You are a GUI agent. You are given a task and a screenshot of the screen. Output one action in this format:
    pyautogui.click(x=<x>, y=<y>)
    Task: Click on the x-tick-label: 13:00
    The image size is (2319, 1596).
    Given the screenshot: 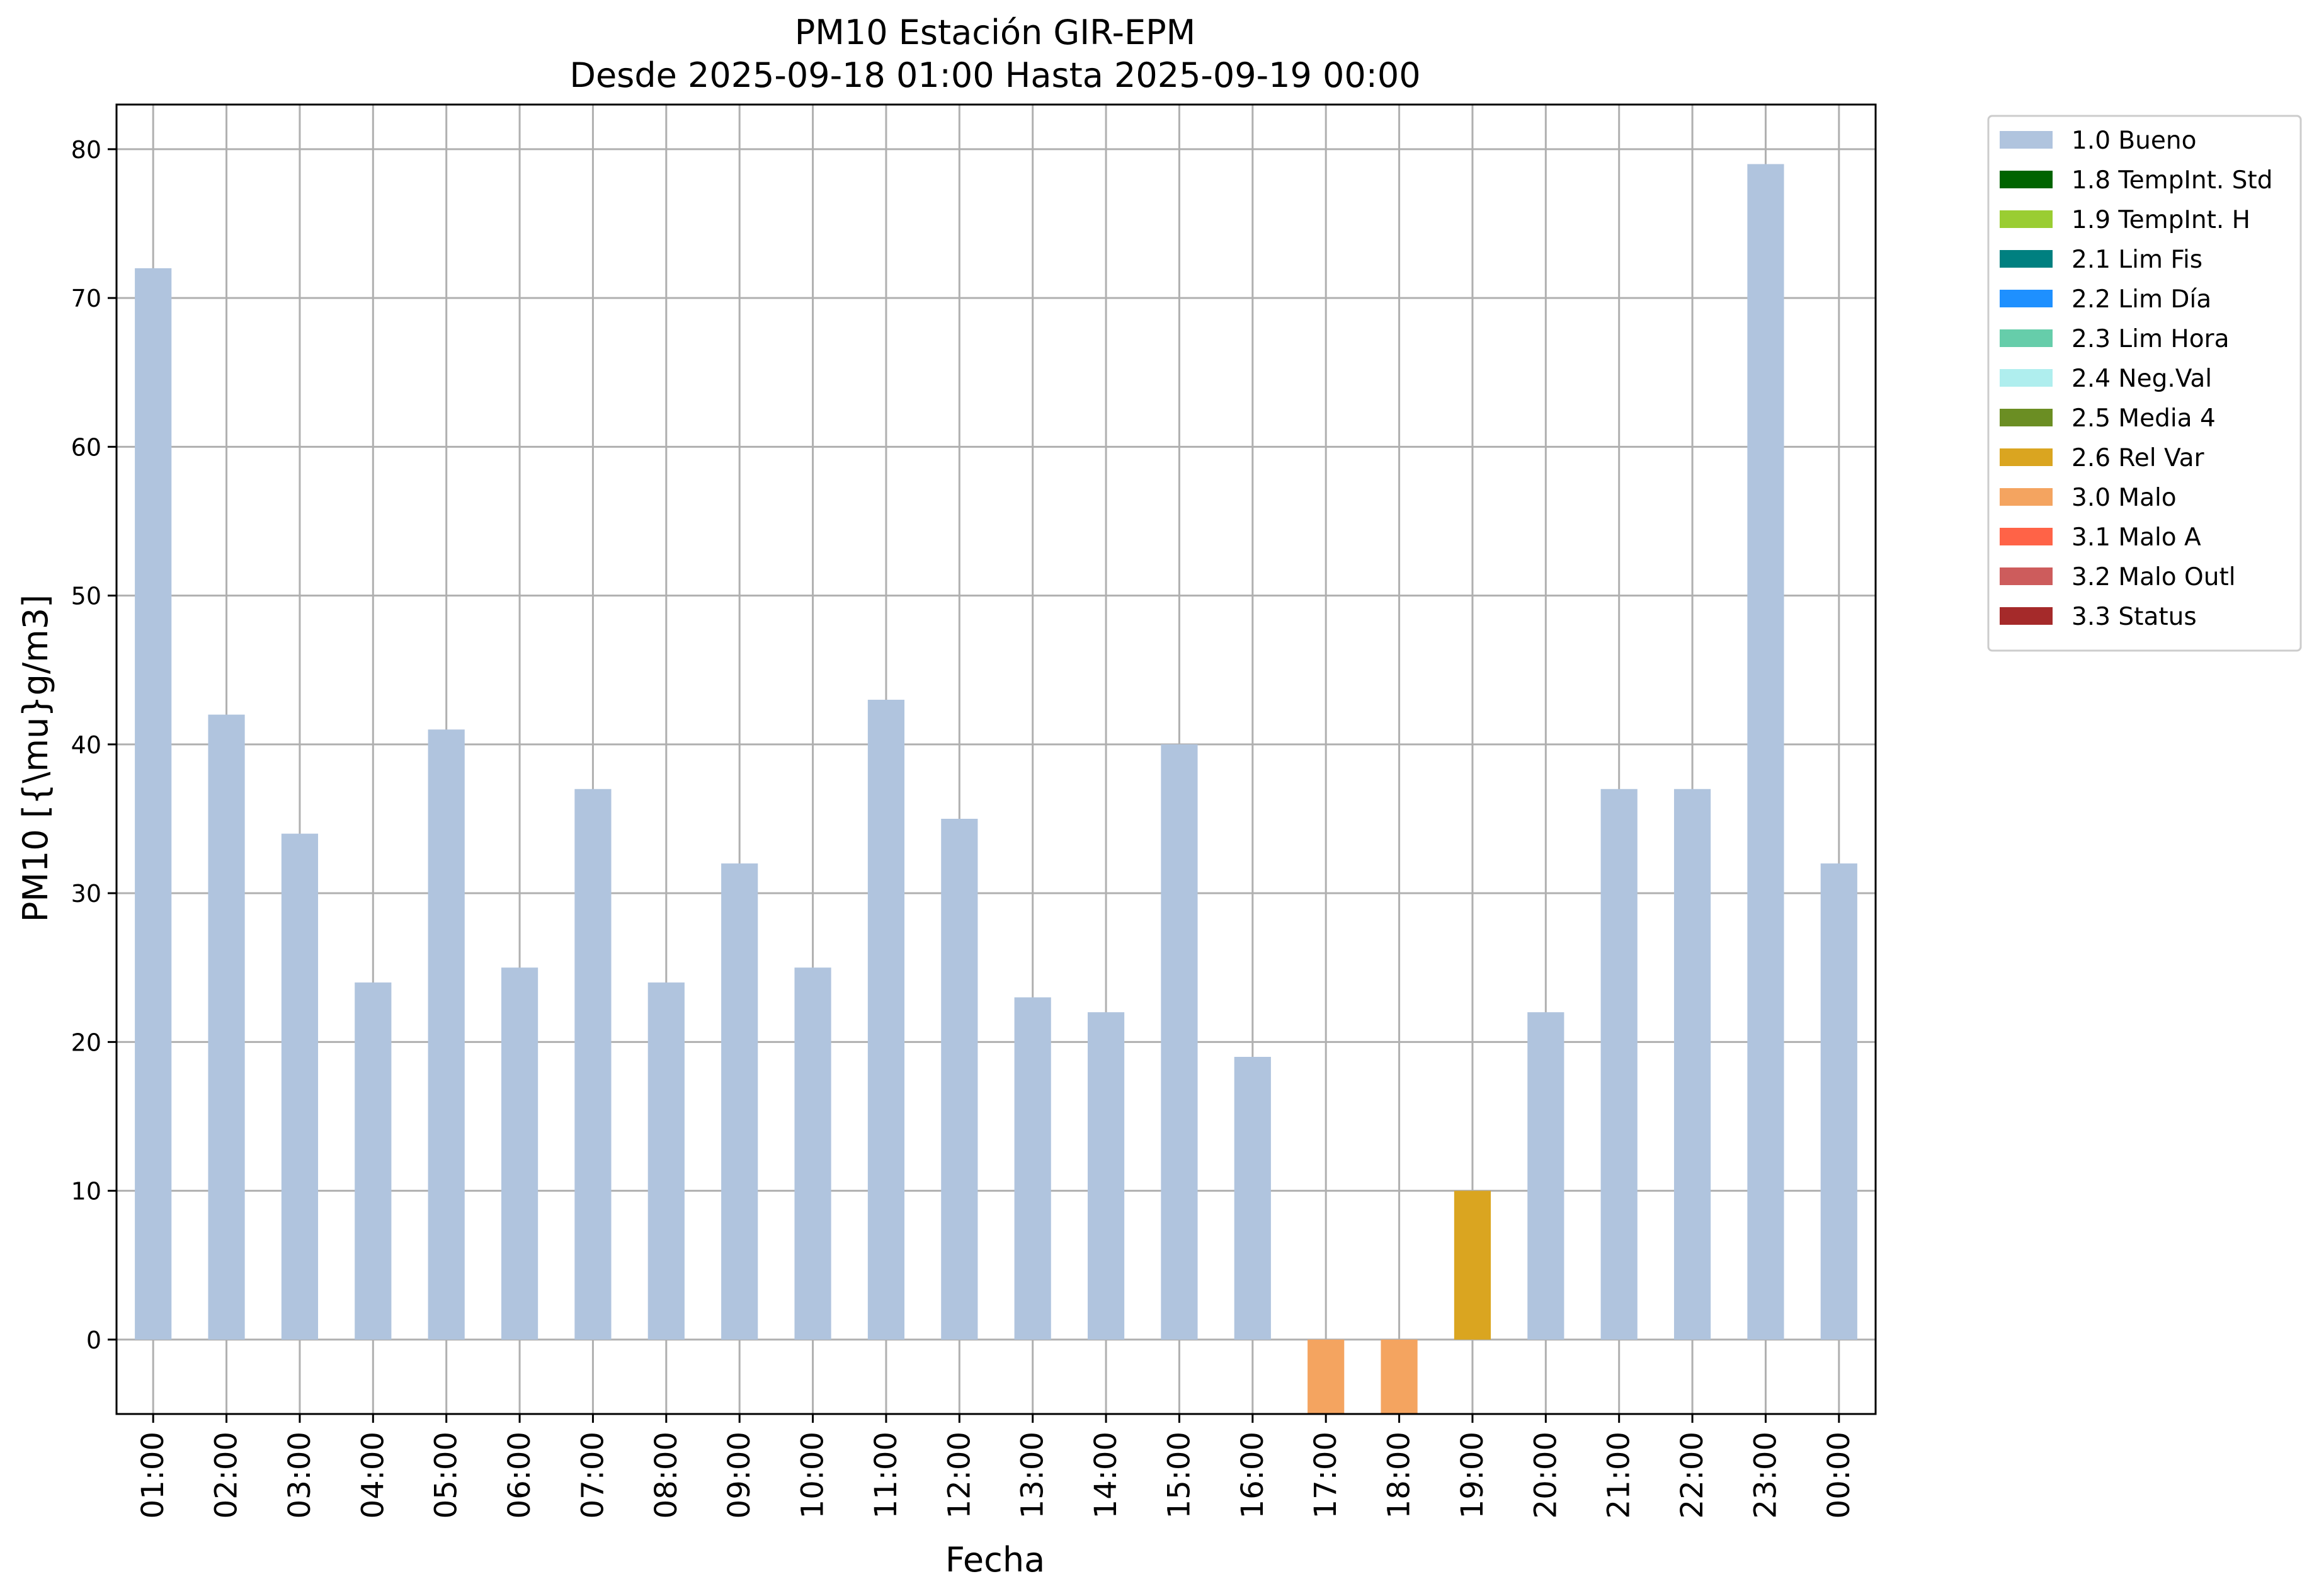 What is the action you would take?
    pyautogui.click(x=1033, y=1475)
    